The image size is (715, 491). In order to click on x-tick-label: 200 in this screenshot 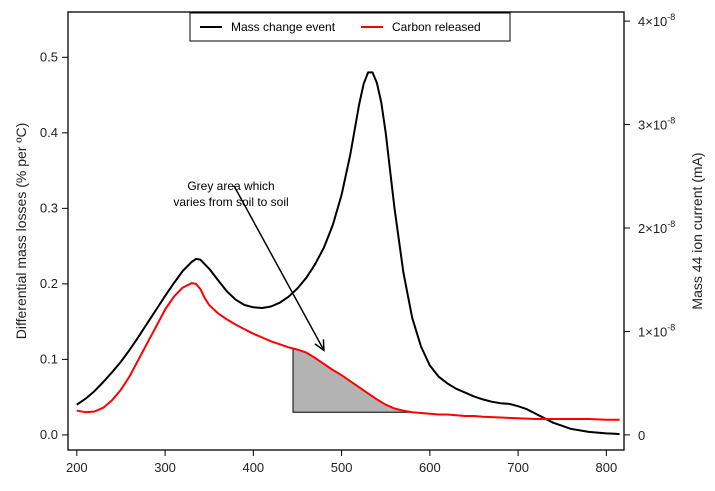, I will do `click(77, 467)`.